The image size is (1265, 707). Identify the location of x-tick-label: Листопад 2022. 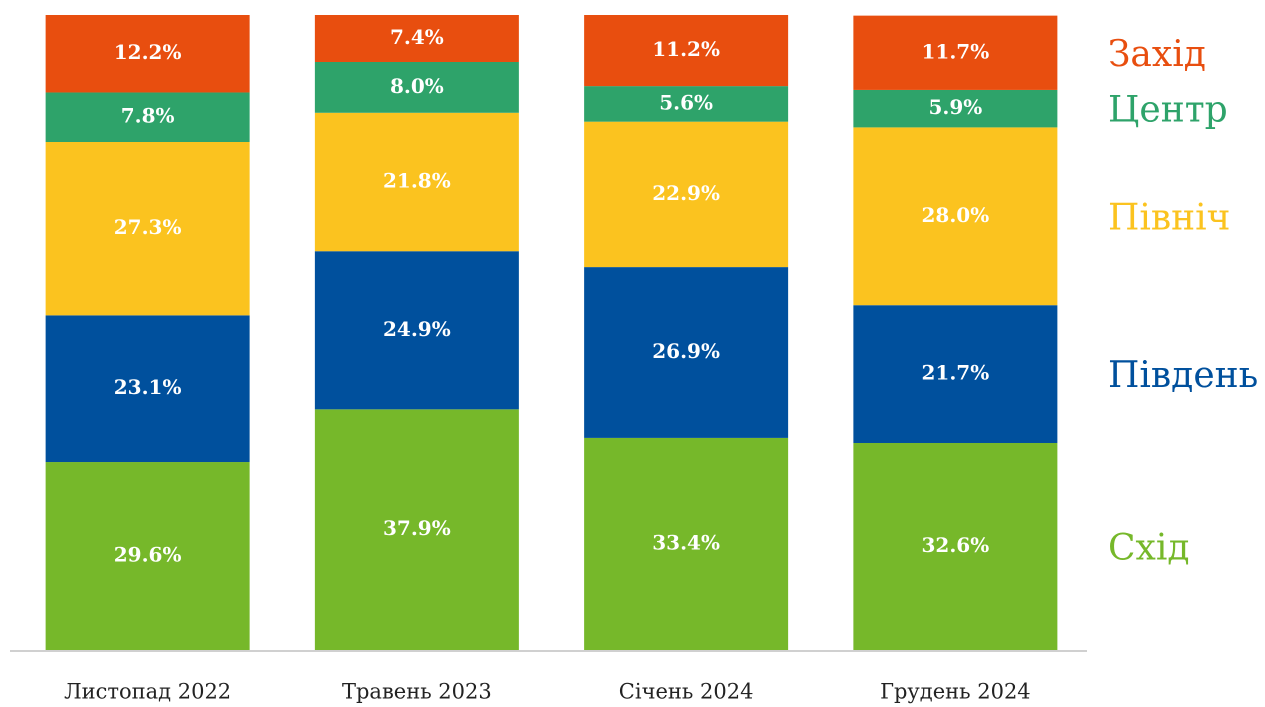
(147, 692).